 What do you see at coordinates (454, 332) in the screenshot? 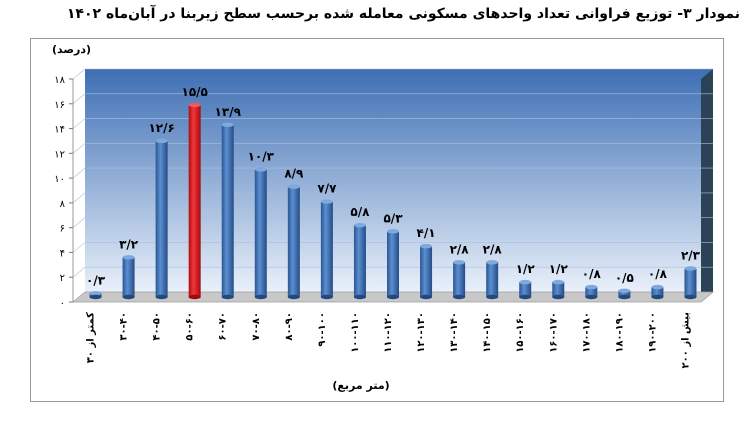
I see `x-tick-label: ۱۳۰-۱۴۰` at bounding box center [454, 332].